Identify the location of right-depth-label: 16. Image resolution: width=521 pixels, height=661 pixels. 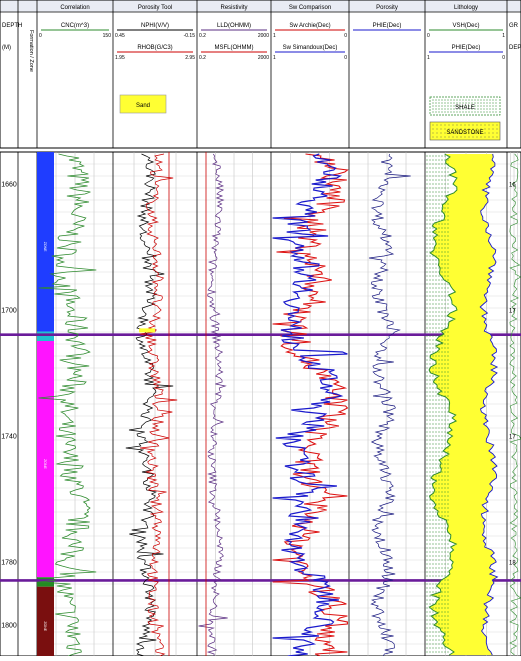
(512, 186).